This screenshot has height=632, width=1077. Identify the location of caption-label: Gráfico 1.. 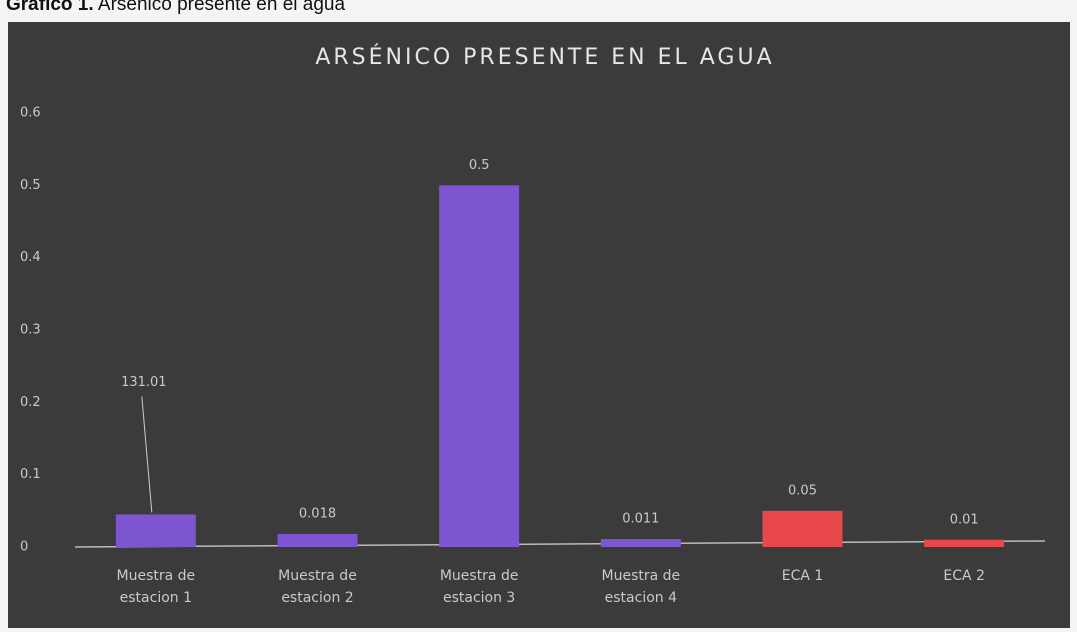
(50, 7).